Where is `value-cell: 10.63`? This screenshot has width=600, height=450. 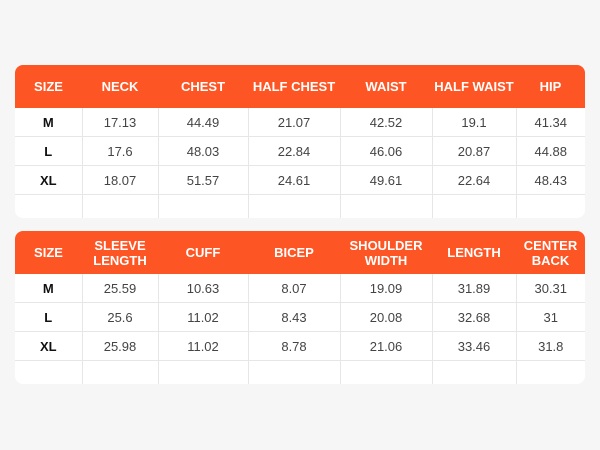
value-cell: 10.63 is located at coordinates (203, 288).